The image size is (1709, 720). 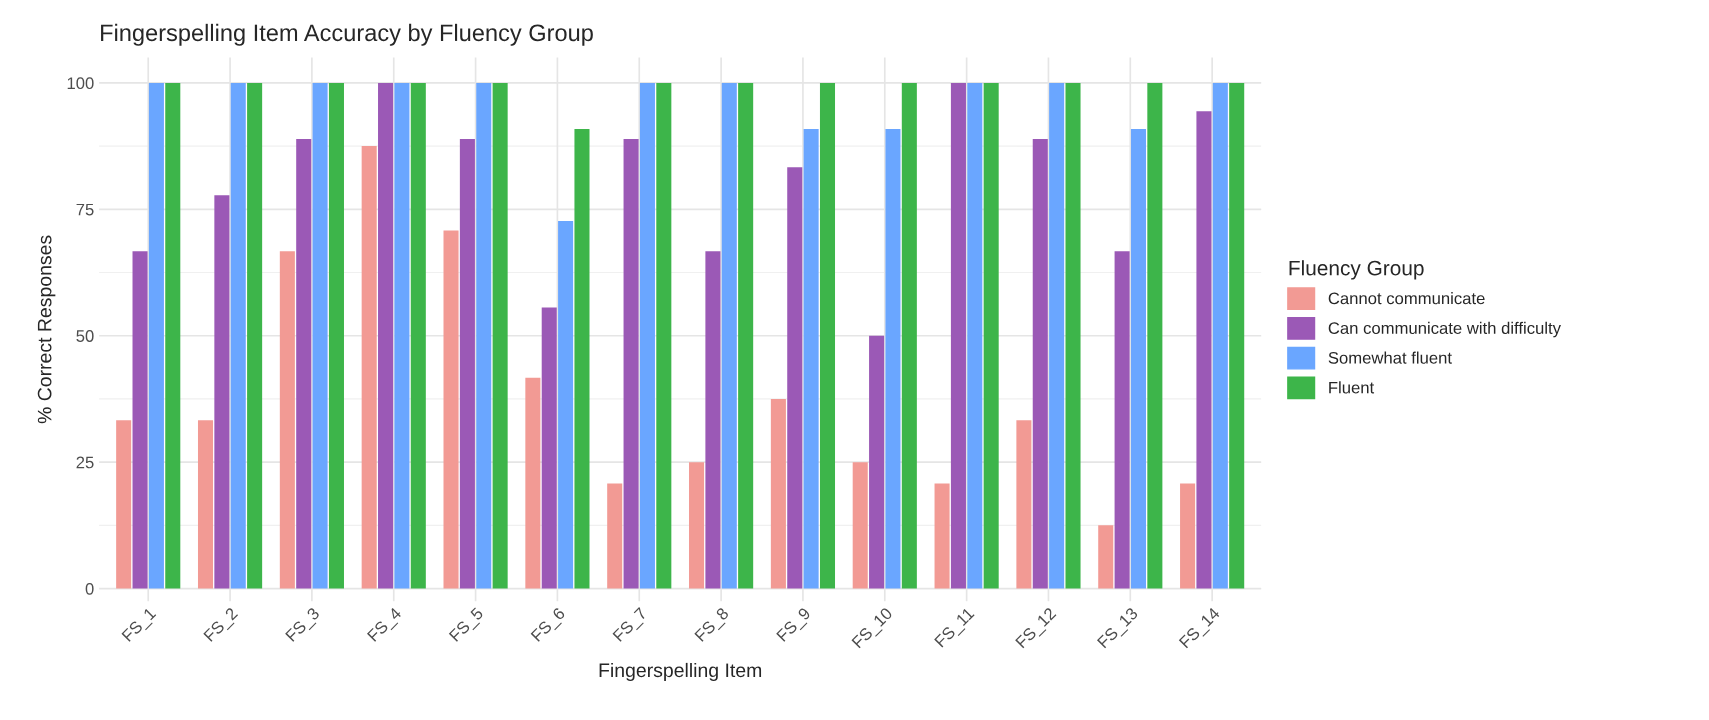 I want to click on x-axis-title: Fingerspelling Item, so click(x=680, y=671).